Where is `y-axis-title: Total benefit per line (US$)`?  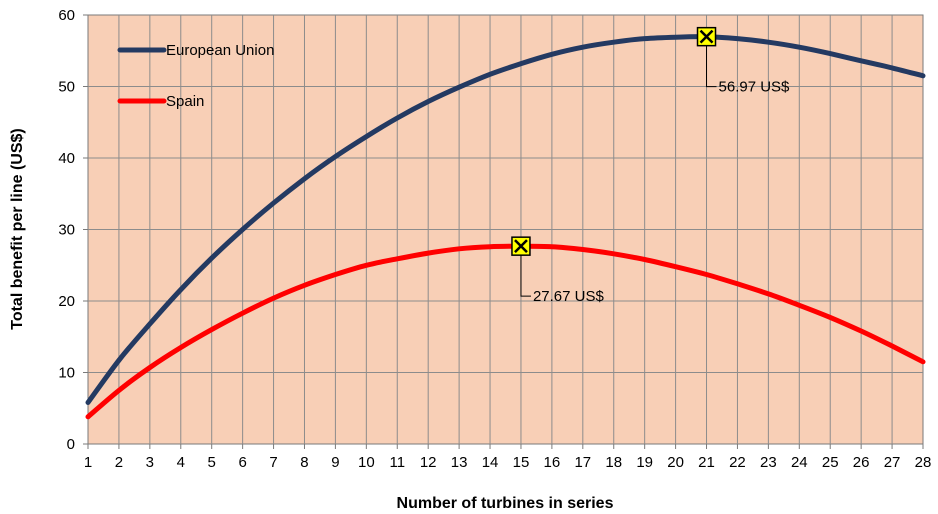 y-axis-title: Total benefit per line (US$) is located at coordinates (17, 229).